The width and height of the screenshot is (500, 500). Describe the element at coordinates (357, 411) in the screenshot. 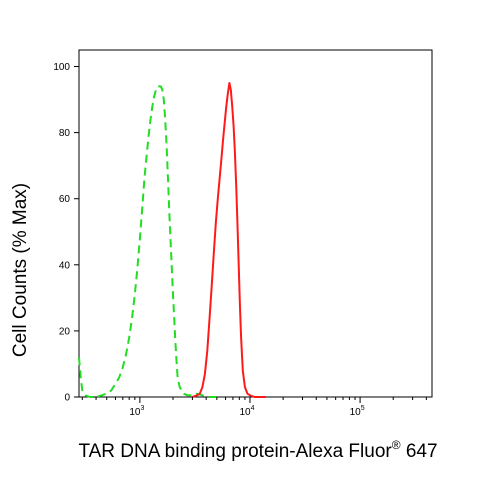

I see `x-tick-label: 10⁵` at that location.